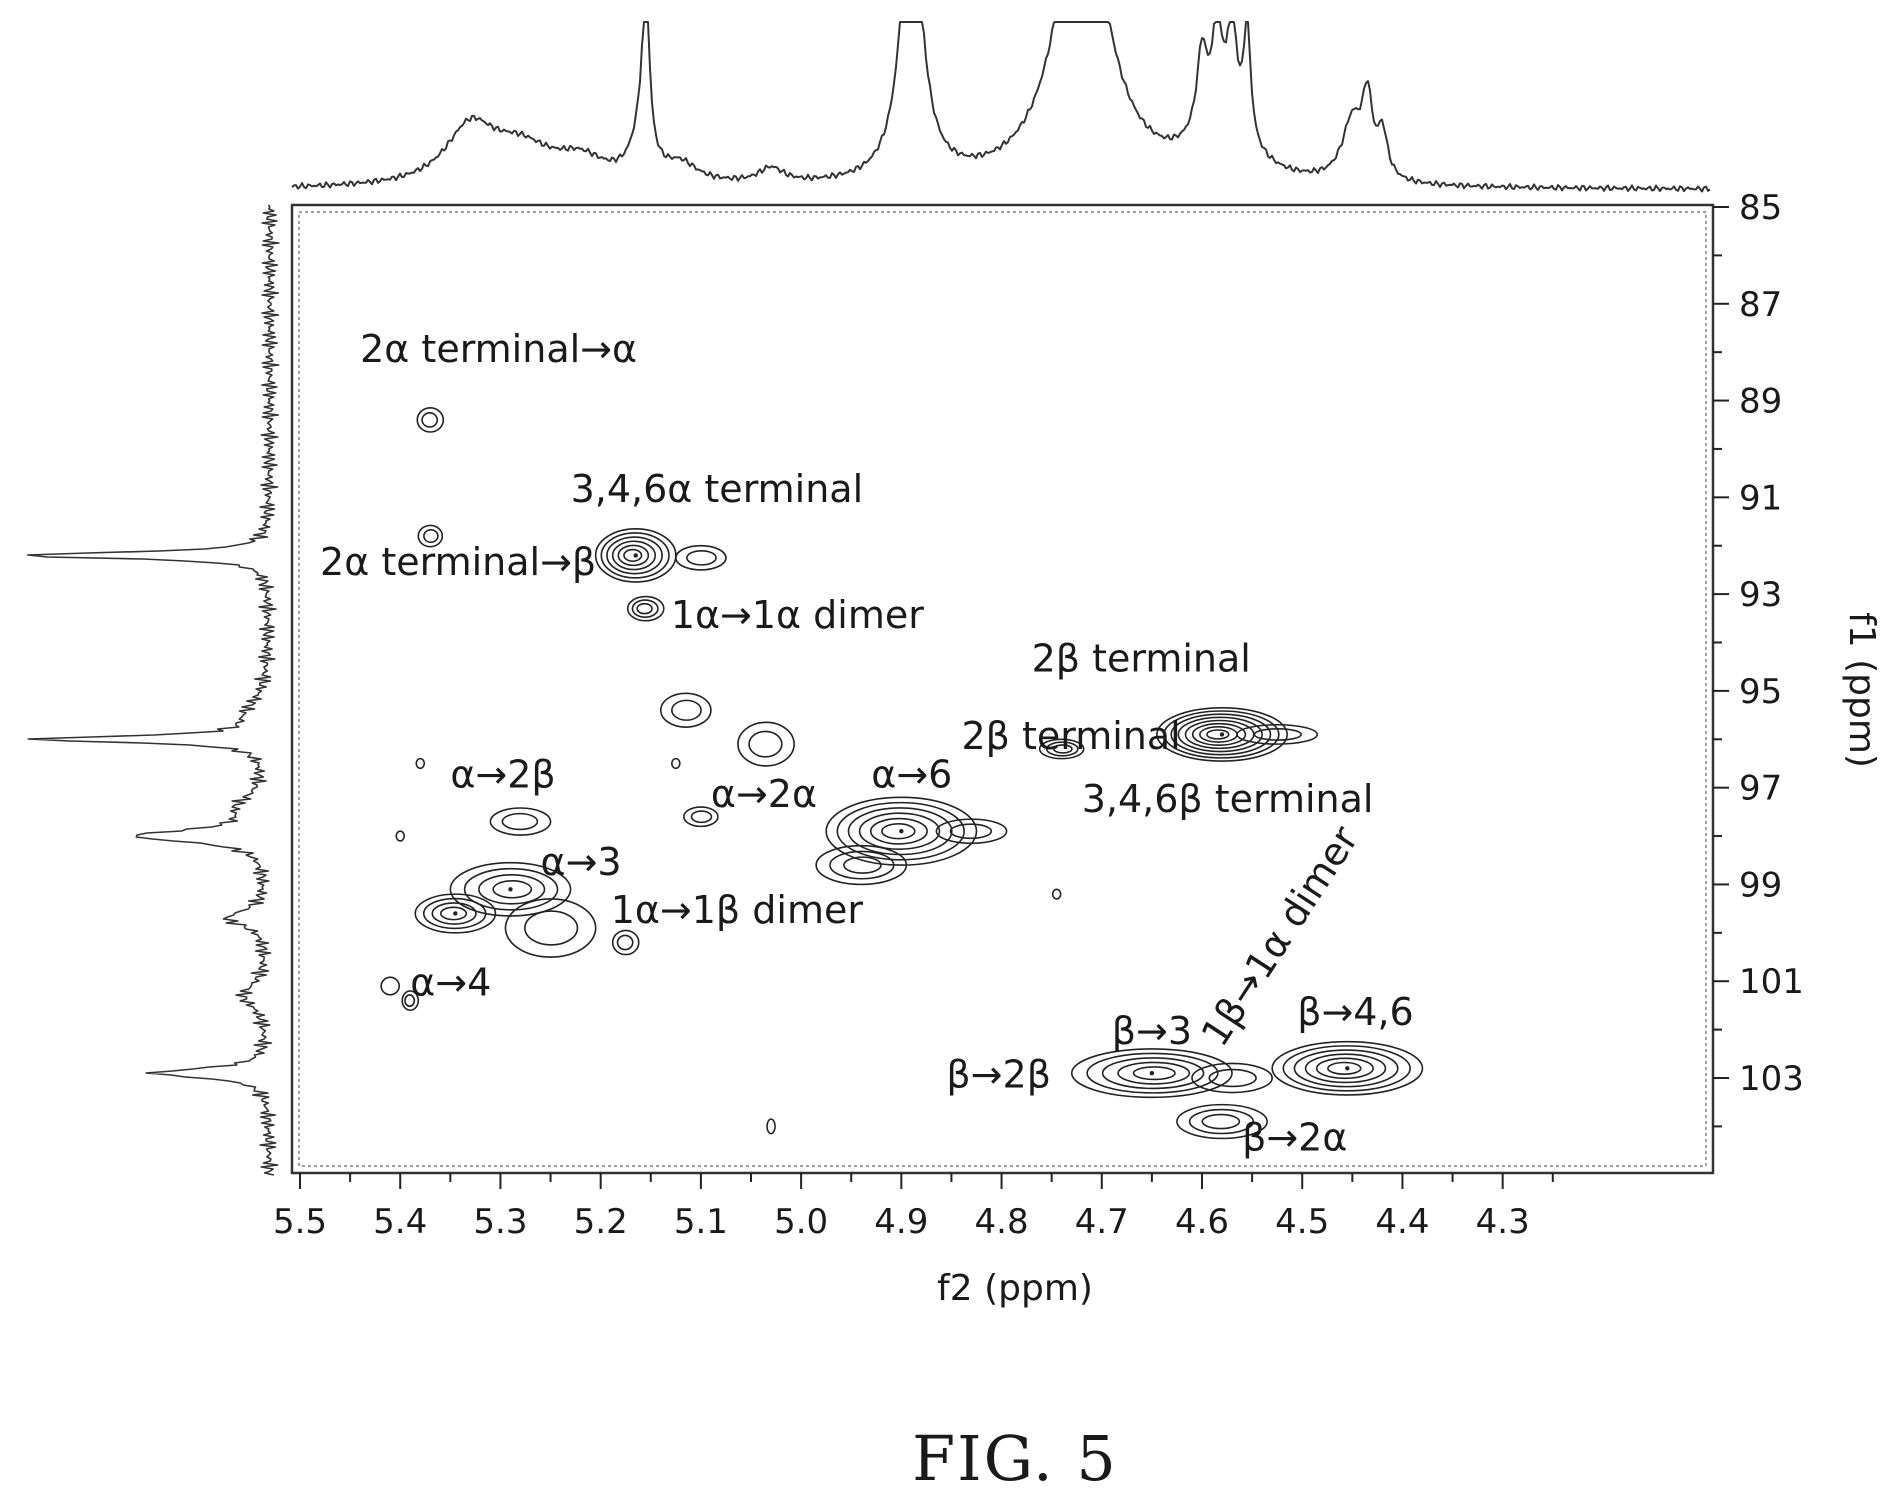  I want to click on x-tick-label: 5.3, so click(500, 1222).